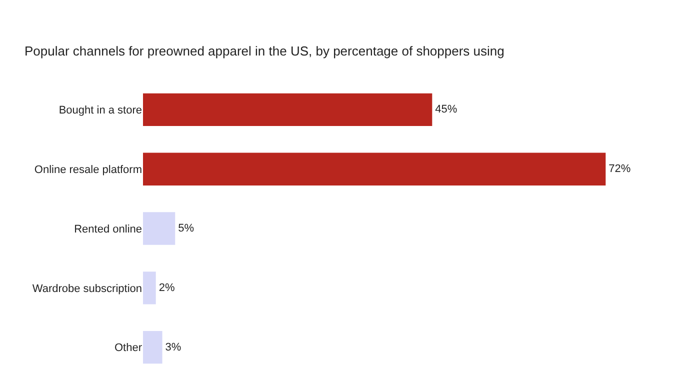  Describe the element at coordinates (87, 288) in the screenshot. I see `y-tick-label: Wardrobe subscription` at that location.